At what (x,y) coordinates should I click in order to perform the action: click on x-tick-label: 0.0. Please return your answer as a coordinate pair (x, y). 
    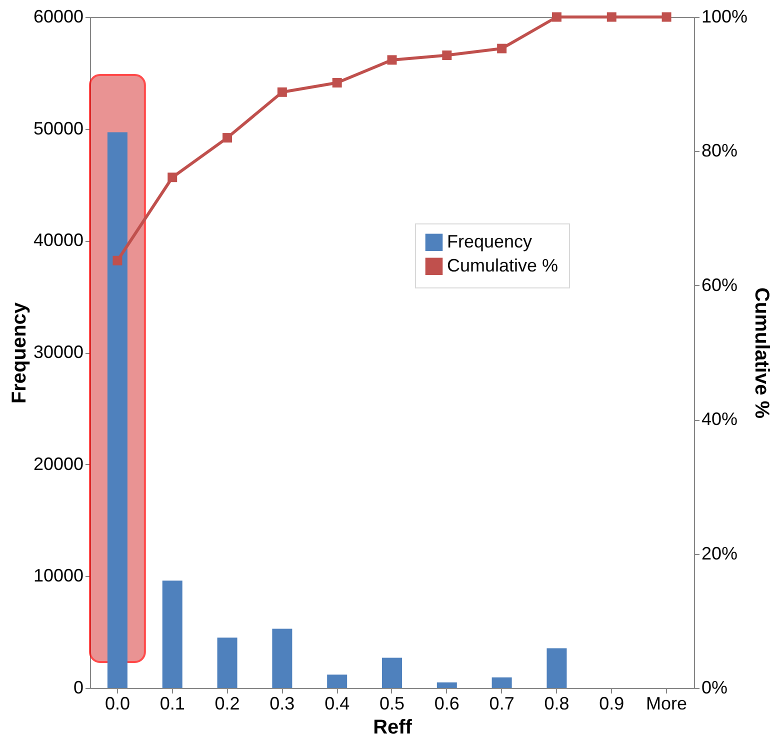
    Looking at the image, I should click on (117, 704).